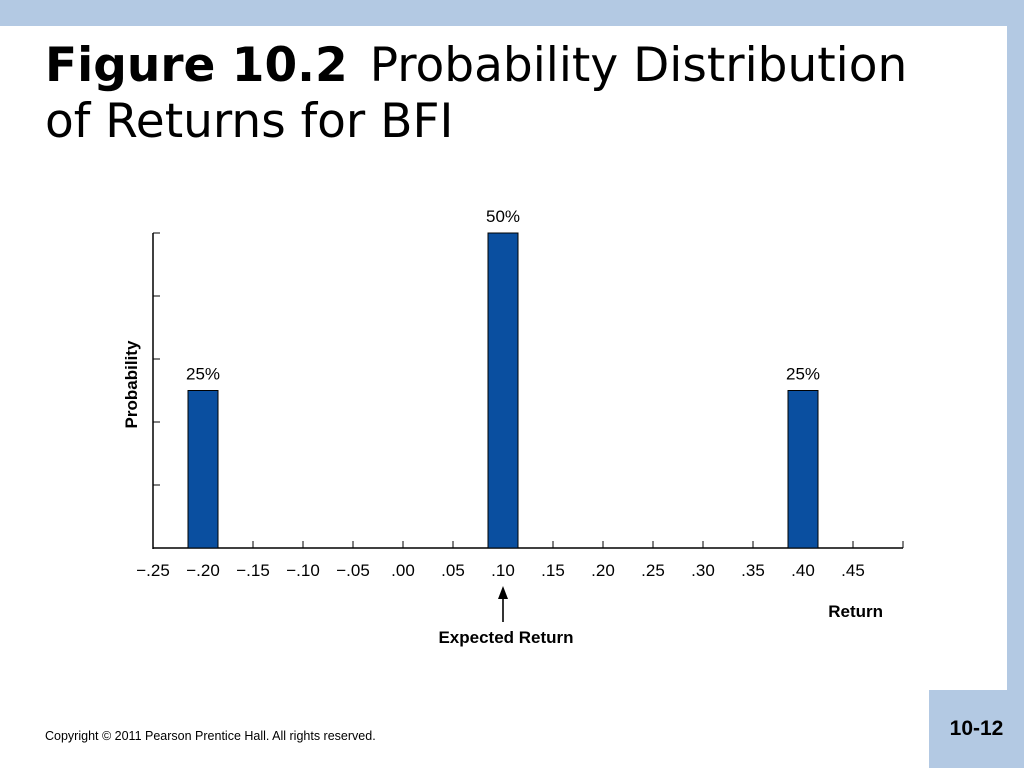  What do you see at coordinates (1015, 384) in the screenshot?
I see `right-band` at bounding box center [1015, 384].